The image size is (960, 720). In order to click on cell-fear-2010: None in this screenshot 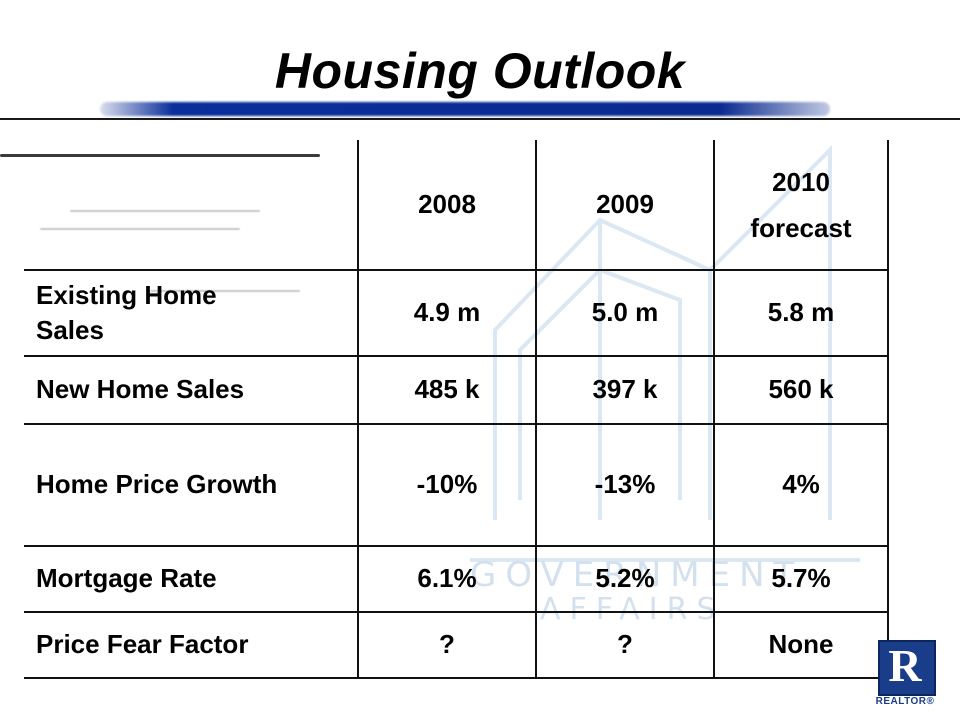, I will do `click(801, 645)`.